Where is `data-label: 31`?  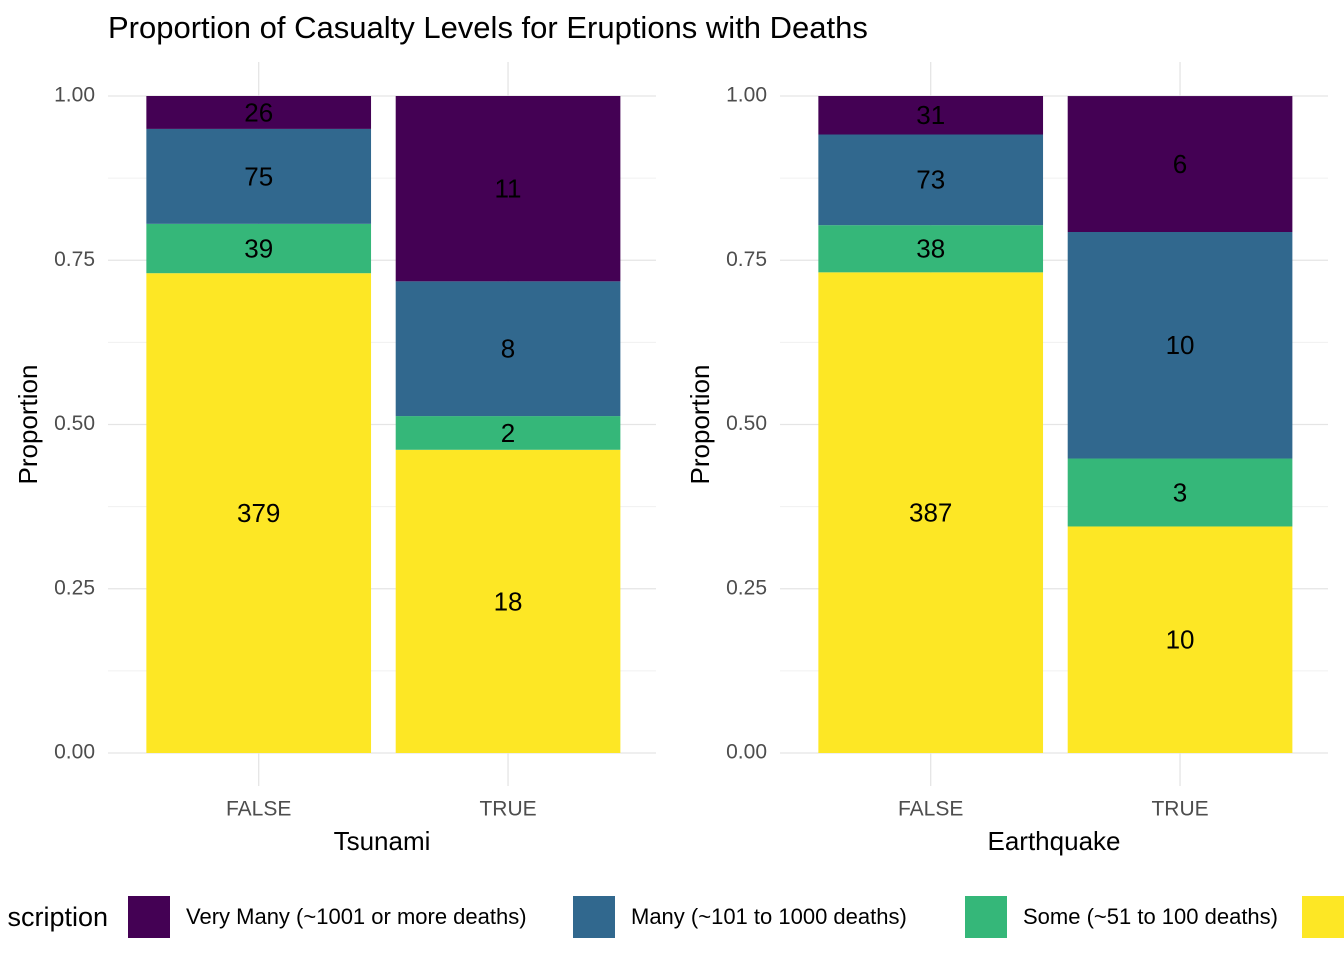 data-label: 31 is located at coordinates (930, 115).